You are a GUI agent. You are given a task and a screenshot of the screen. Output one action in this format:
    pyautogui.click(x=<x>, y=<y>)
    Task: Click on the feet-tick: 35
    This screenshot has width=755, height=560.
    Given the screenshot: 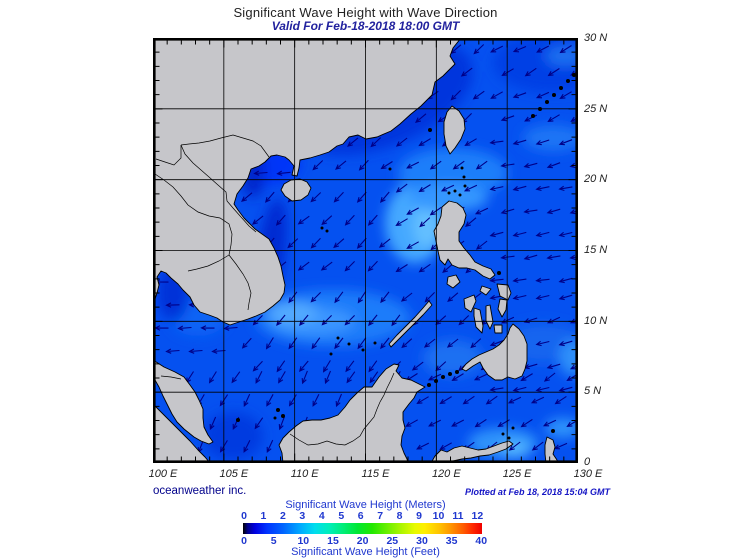 What is the action you would take?
    pyautogui.click(x=451, y=541)
    